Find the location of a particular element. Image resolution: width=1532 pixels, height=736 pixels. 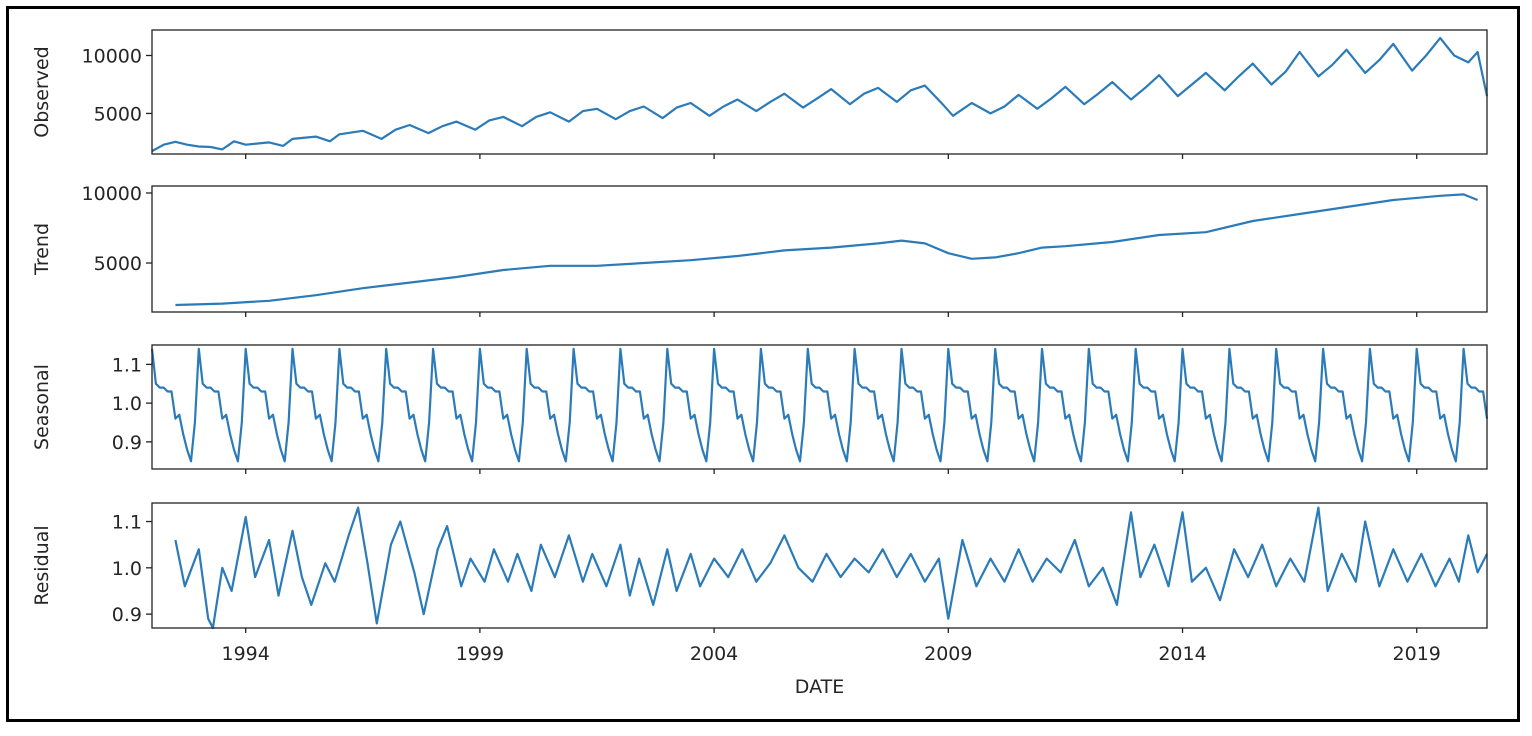

trend-ytick-label: 10000 is located at coordinates (112, 194).